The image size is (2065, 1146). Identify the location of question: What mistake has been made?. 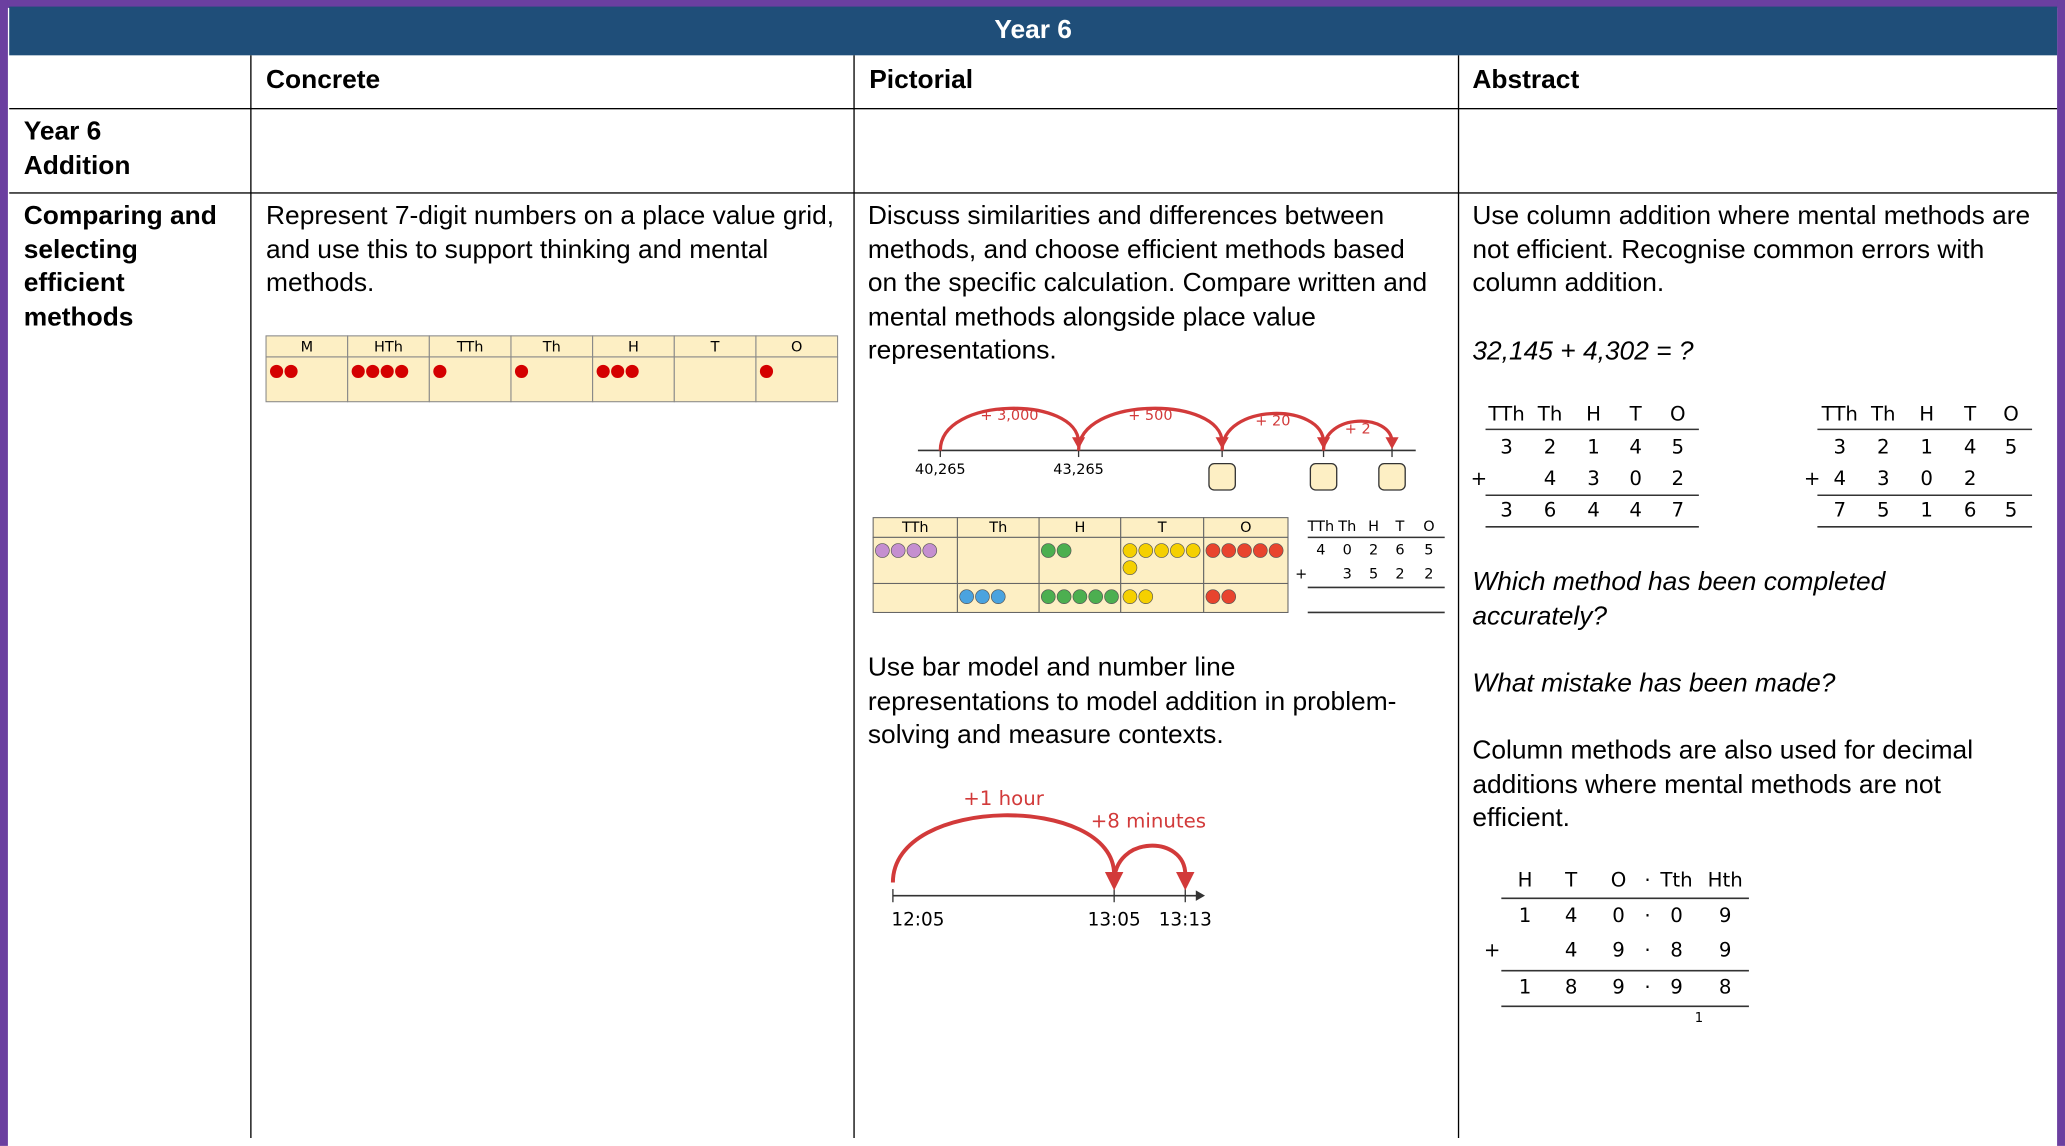
(1654, 684).